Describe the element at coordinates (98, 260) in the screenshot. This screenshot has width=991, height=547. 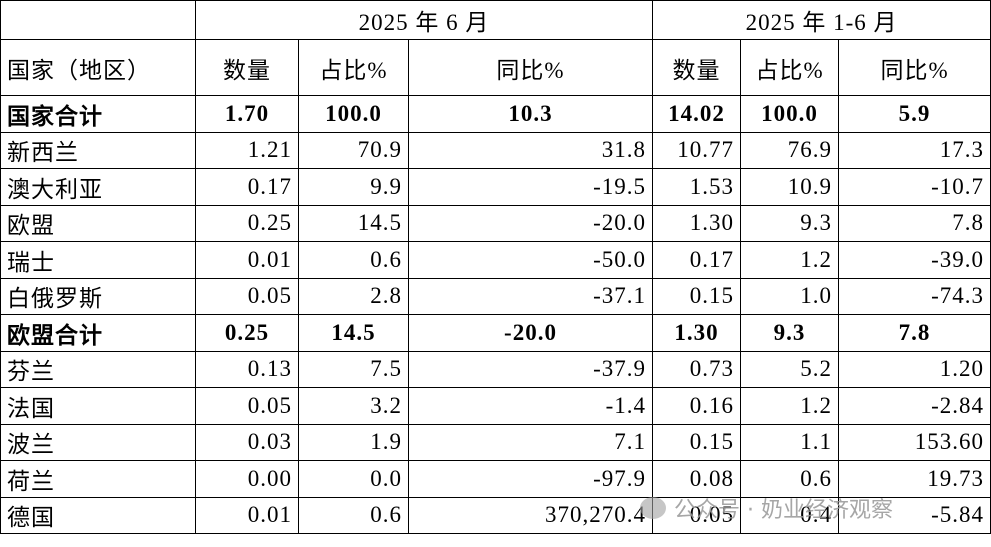
I see `row-label: 瑞士` at that location.